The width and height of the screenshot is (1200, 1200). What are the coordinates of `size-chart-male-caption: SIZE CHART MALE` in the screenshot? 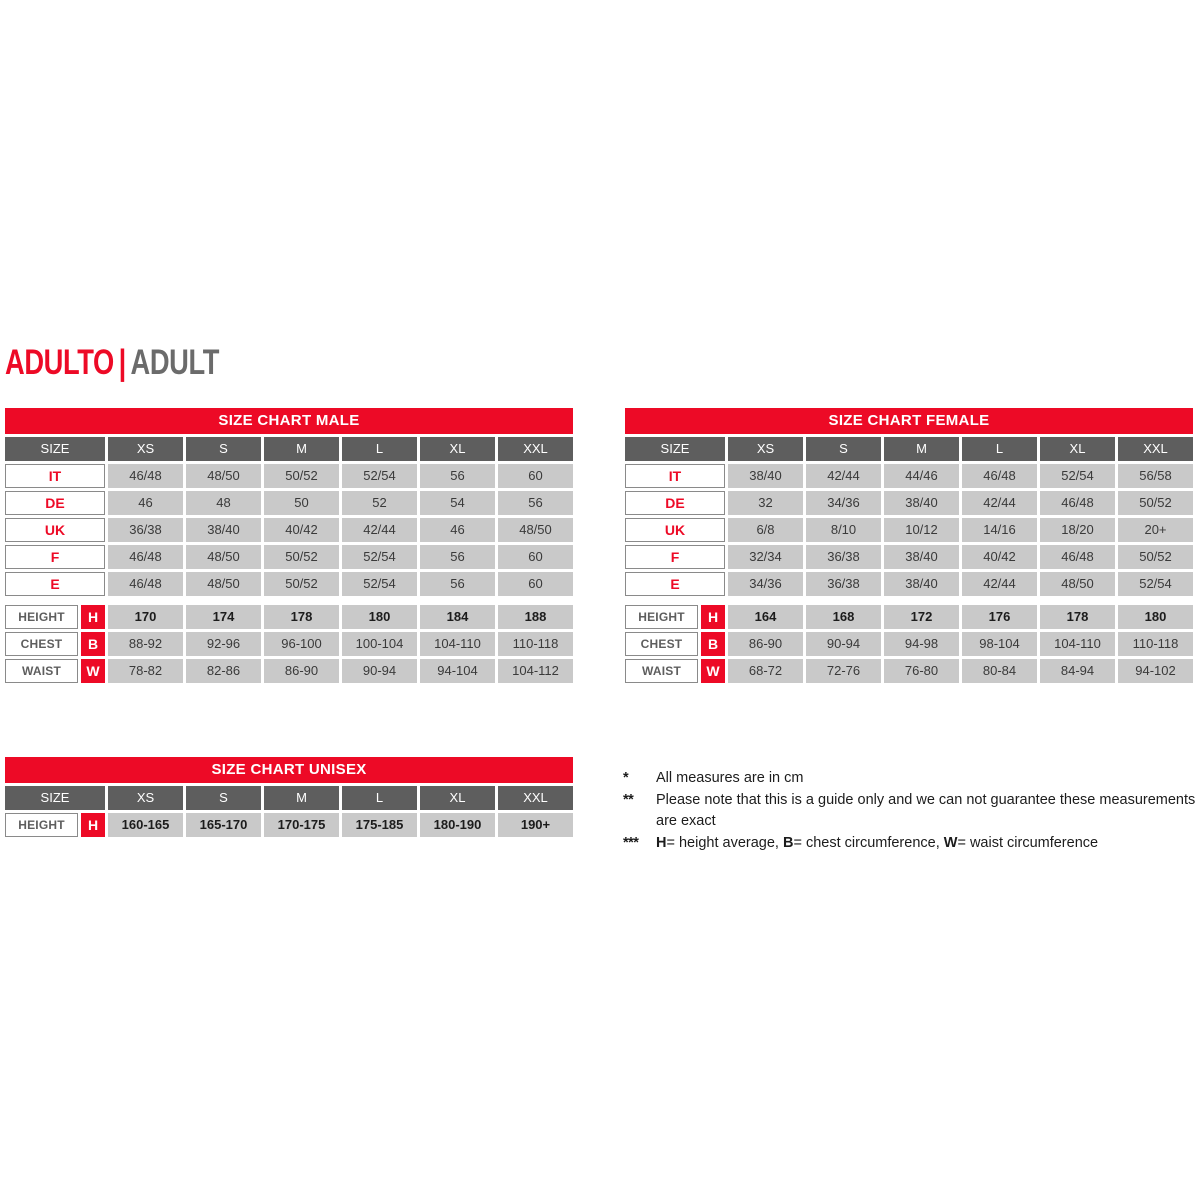 It's located at (289, 421).